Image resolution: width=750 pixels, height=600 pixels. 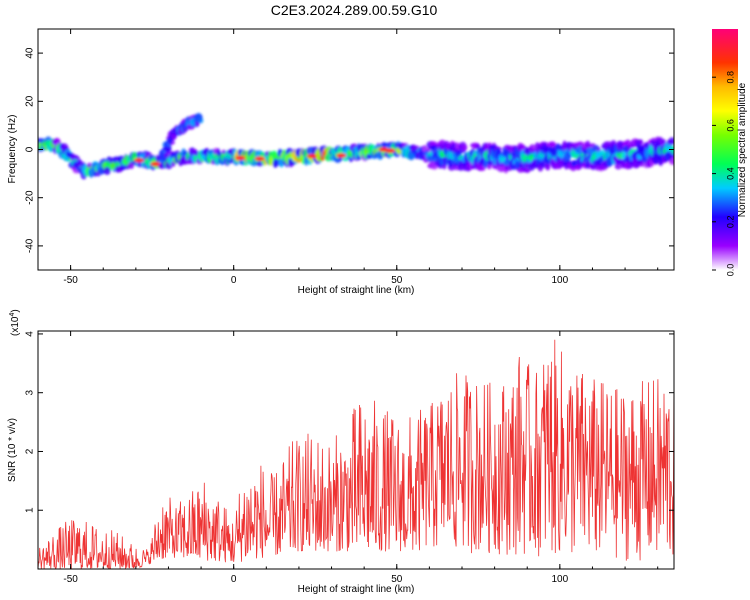 What do you see at coordinates (30, 149) in the screenshot?
I see `top-y-tick-label: 0` at bounding box center [30, 149].